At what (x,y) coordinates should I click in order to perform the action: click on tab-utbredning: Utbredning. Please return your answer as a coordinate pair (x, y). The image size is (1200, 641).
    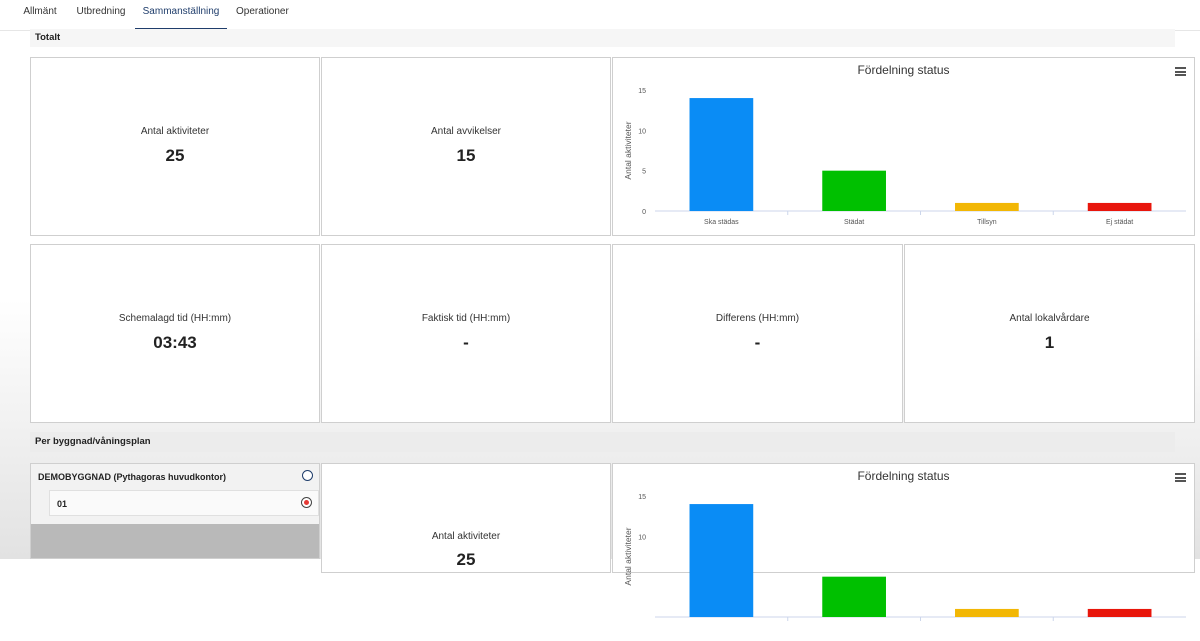
    Looking at the image, I should click on (101, 11).